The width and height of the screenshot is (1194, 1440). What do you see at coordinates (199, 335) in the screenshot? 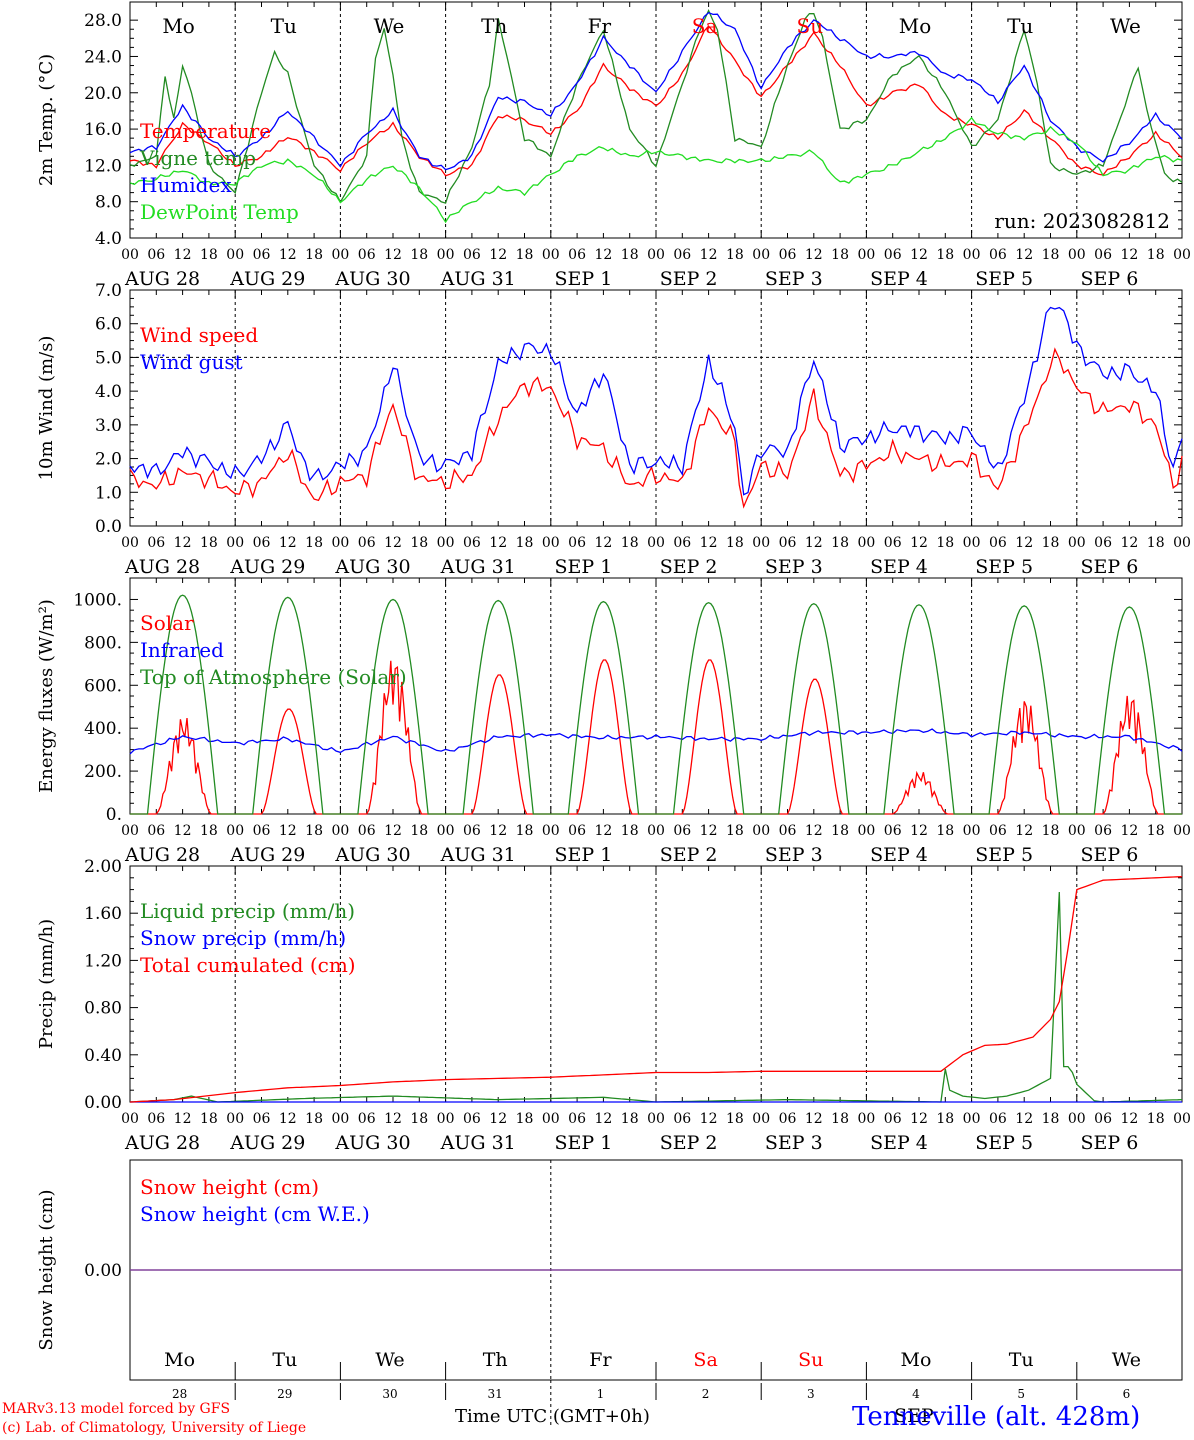
I see `legend-wind-speed: Wind speed` at bounding box center [199, 335].